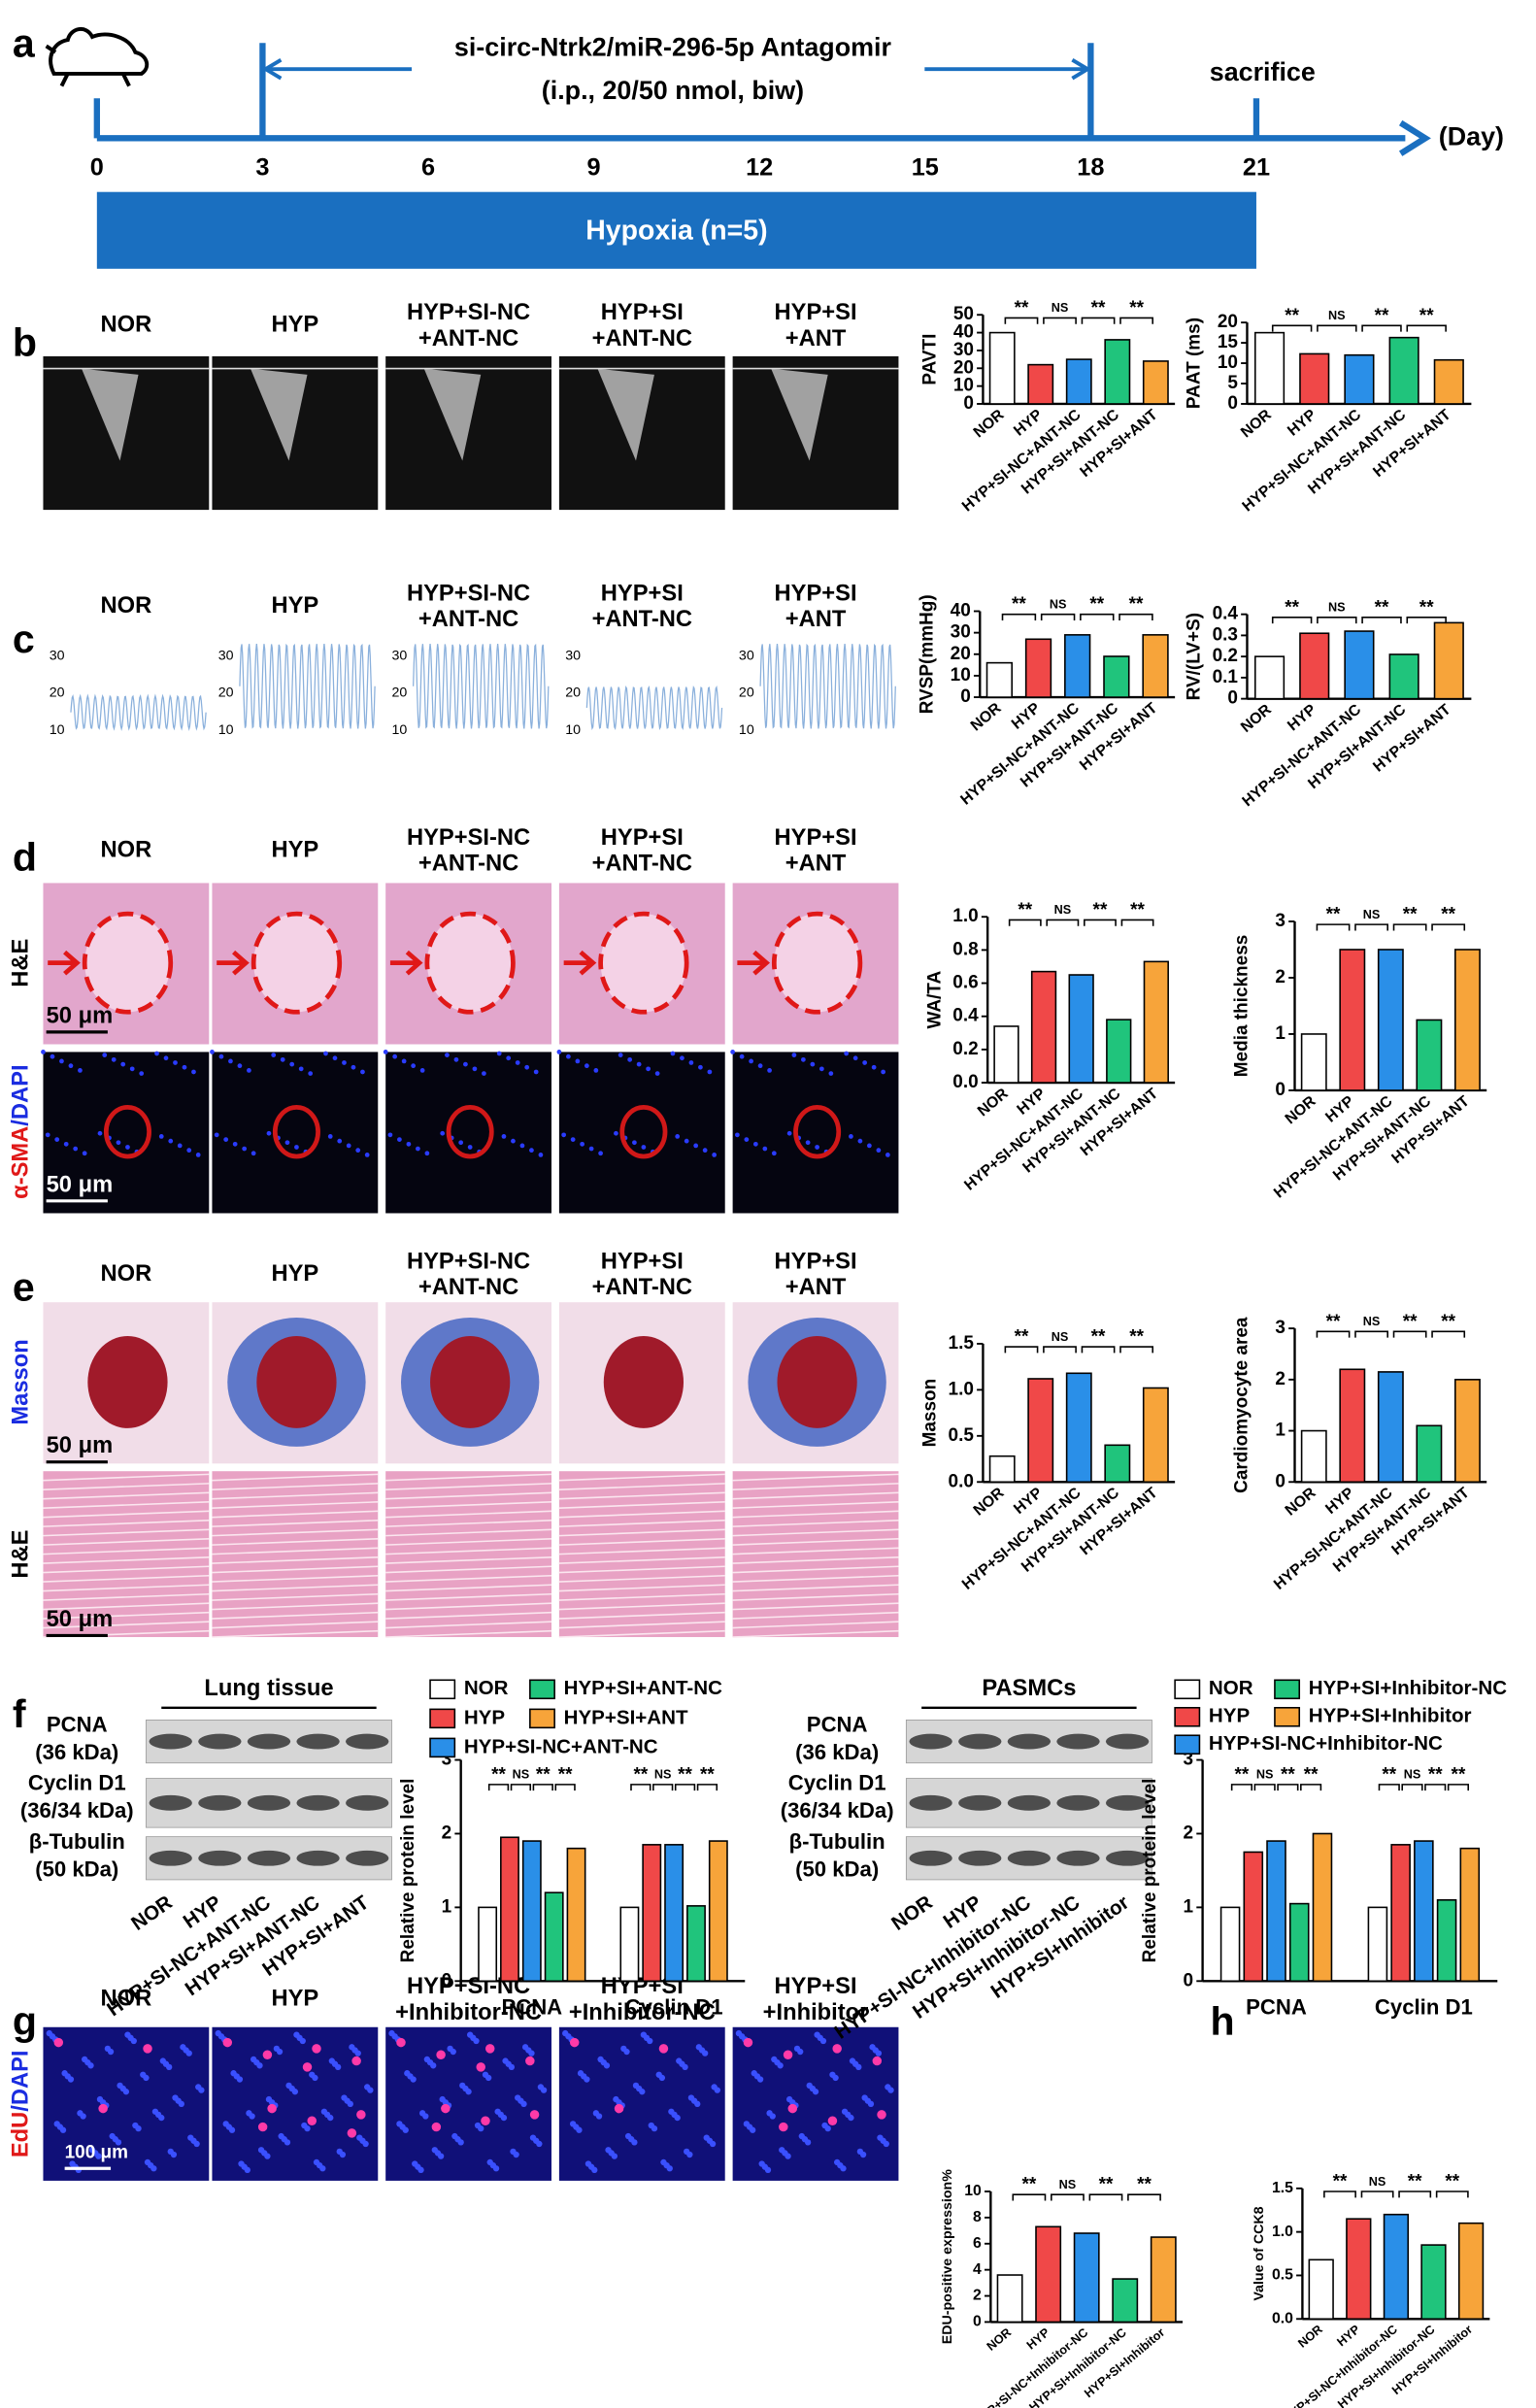 This screenshot has width=1536, height=2408. Describe the element at coordinates (962, 1481) in the screenshot. I see `y-tick-label: 0.0` at that location.